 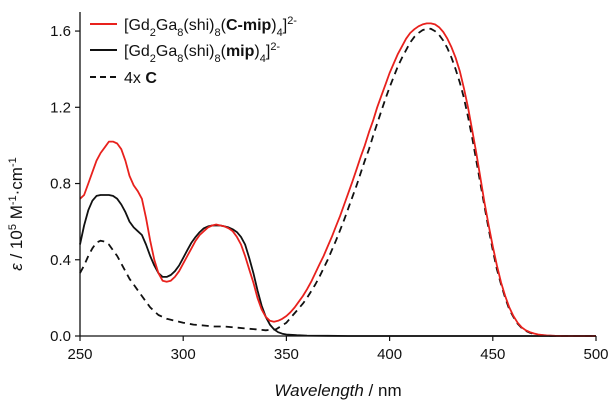 What do you see at coordinates (140, 78) in the screenshot?
I see `legend-label-series-3: 4x C` at bounding box center [140, 78].